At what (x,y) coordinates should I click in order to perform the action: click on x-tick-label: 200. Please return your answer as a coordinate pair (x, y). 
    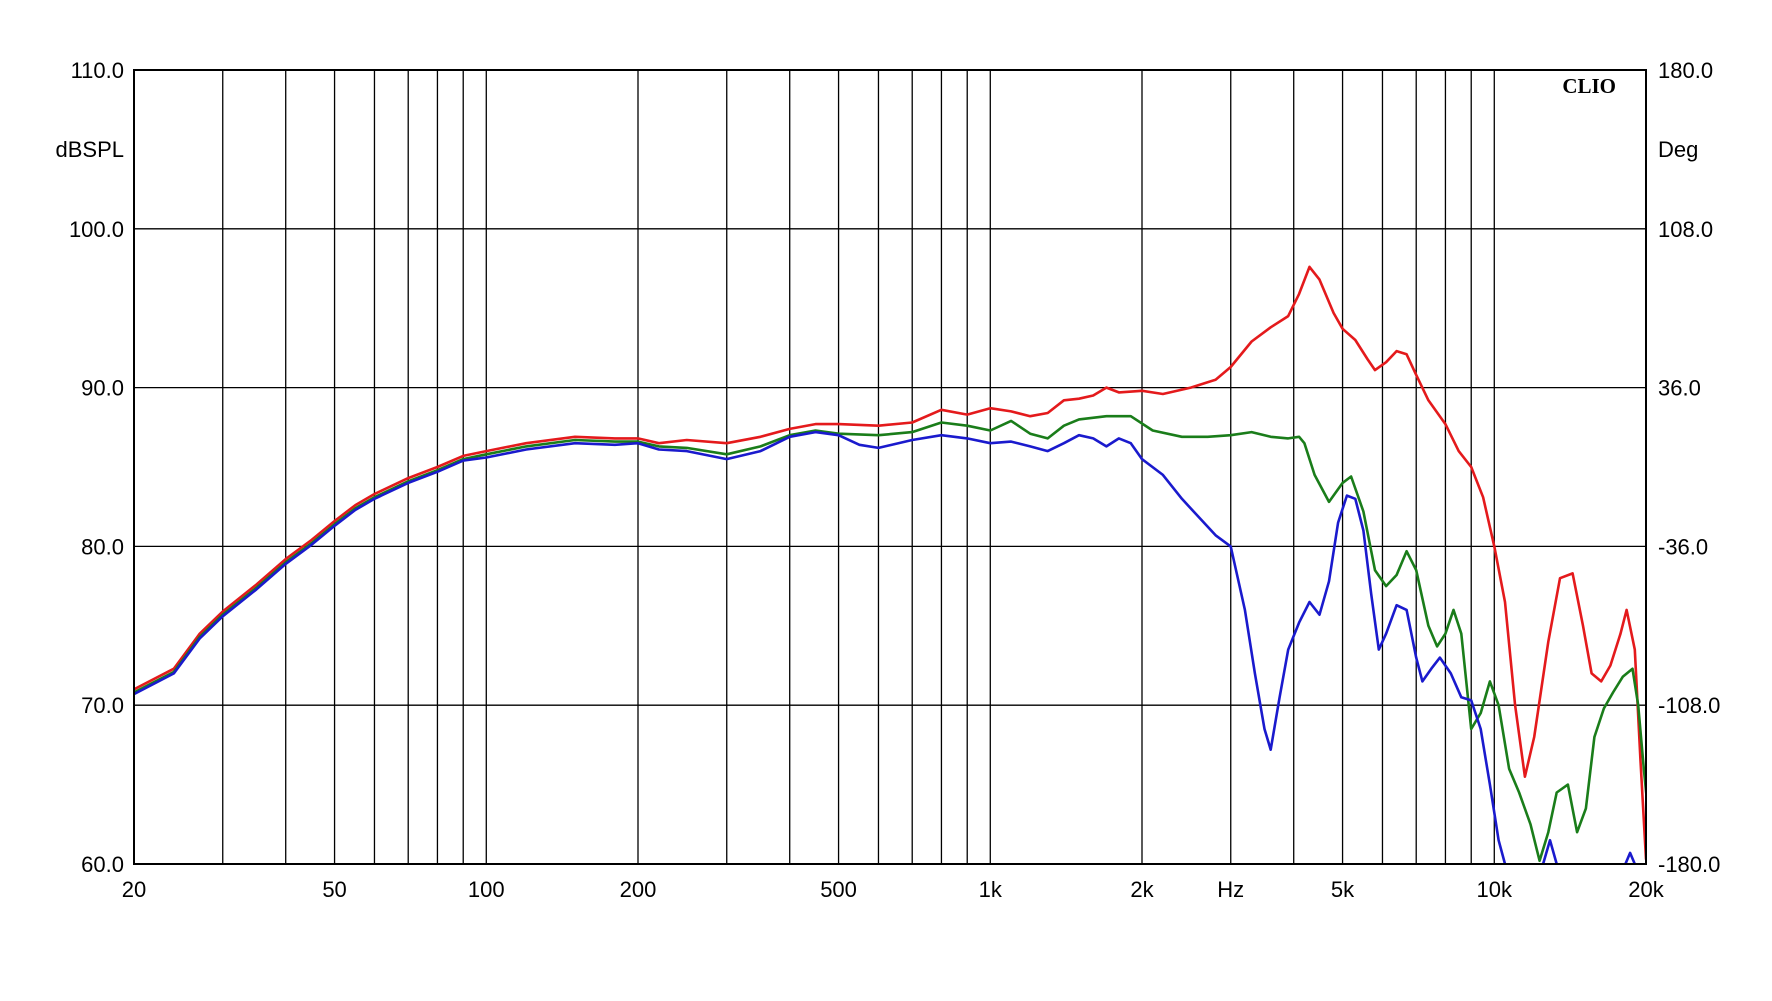
    Looking at the image, I should click on (638, 889).